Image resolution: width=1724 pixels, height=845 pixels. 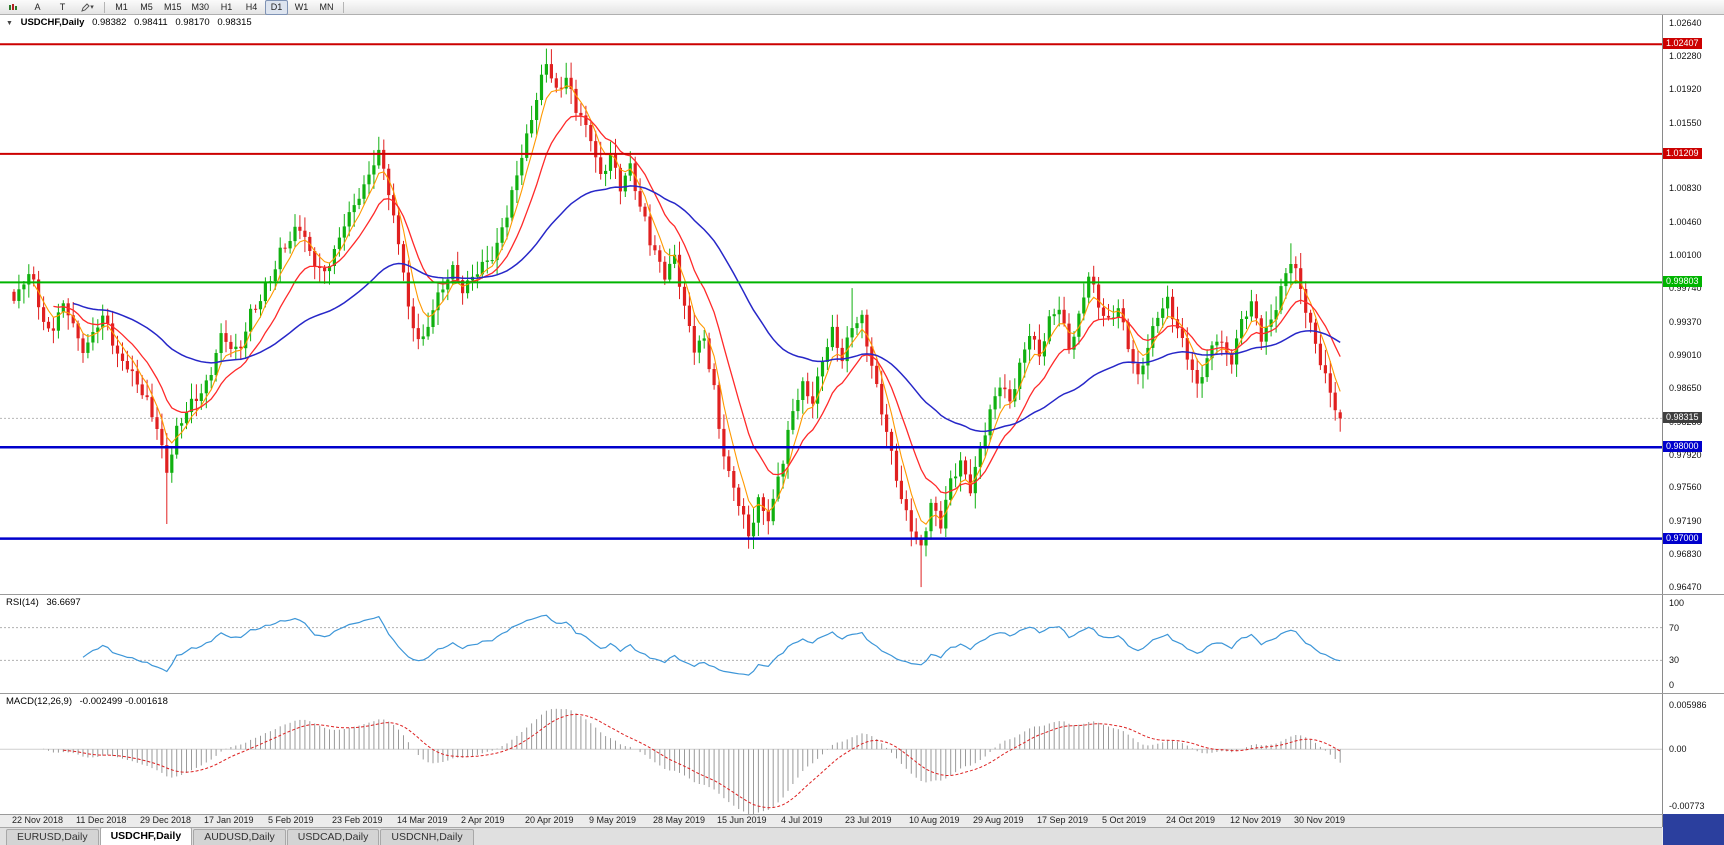 What do you see at coordinates (934, 820) in the screenshot?
I see `date-axis-label: 10 Aug 2019` at bounding box center [934, 820].